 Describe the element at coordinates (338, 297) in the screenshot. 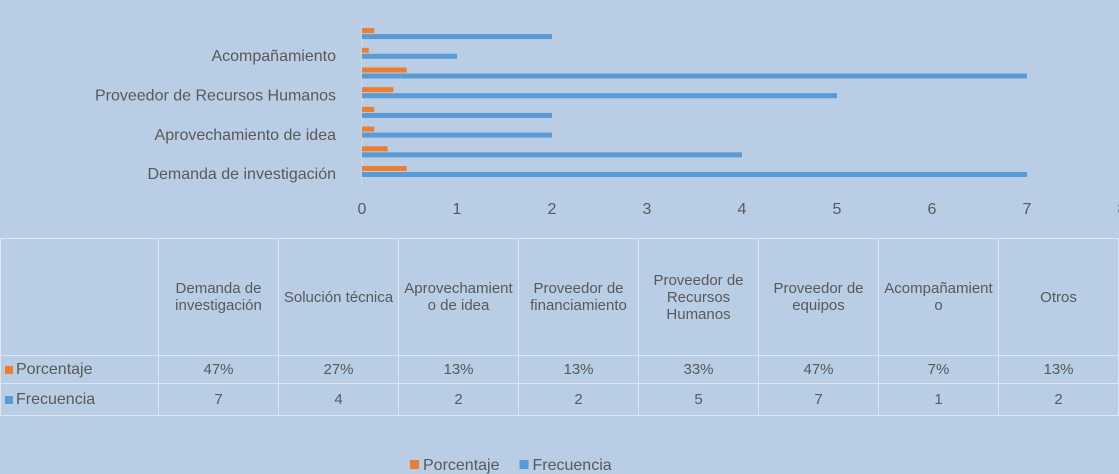

I see `table-header: Solución técnica` at that location.